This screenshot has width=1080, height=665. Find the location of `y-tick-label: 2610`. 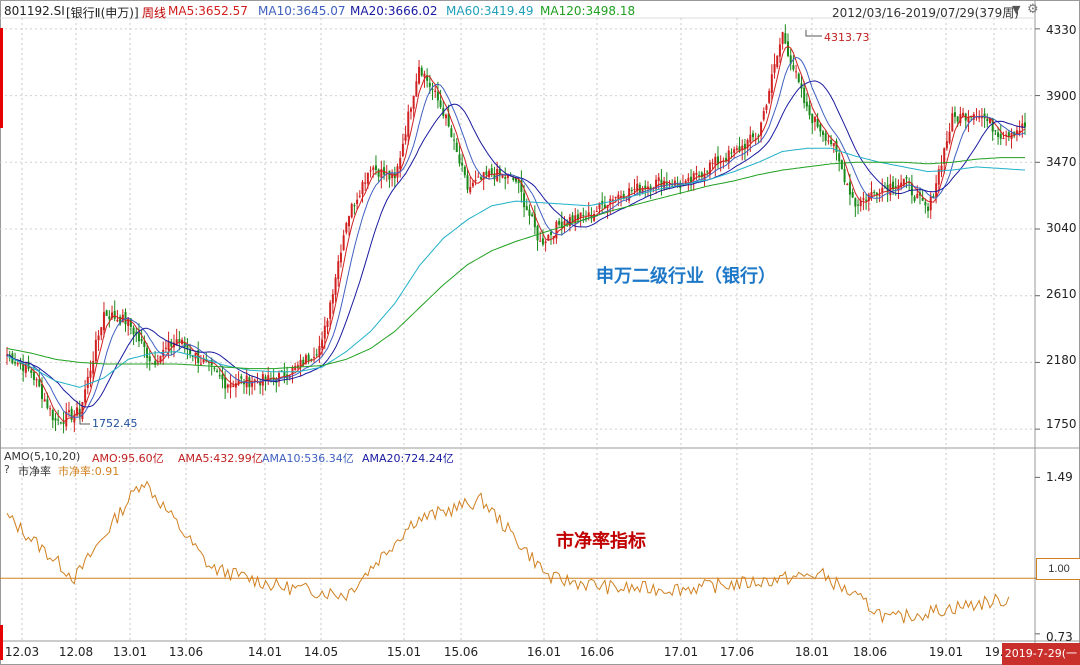

y-tick-label: 2610 is located at coordinates (1061, 294).